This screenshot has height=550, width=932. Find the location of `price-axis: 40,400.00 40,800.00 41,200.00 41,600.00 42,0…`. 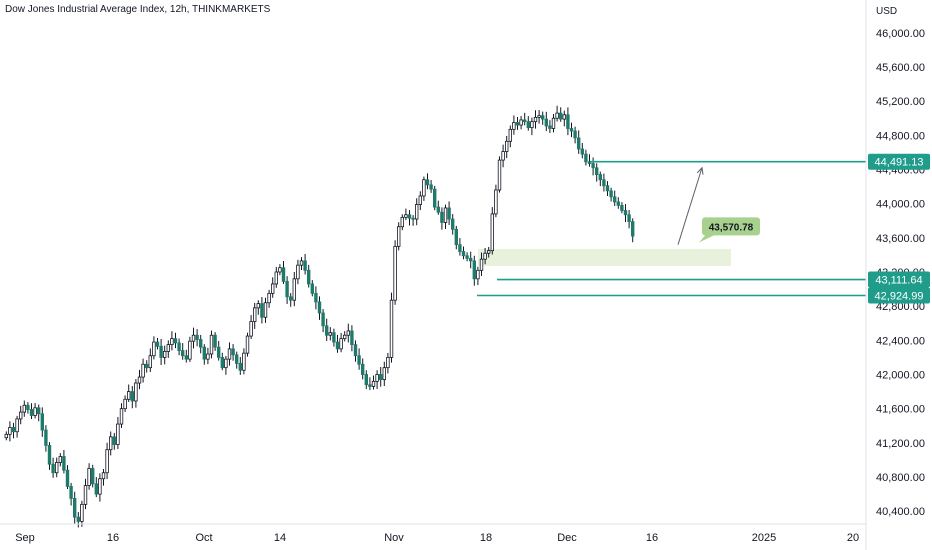

price-axis: 40,400.00 40,800.00 41,200.00 41,600.00 42,0… is located at coordinates (900, 273).